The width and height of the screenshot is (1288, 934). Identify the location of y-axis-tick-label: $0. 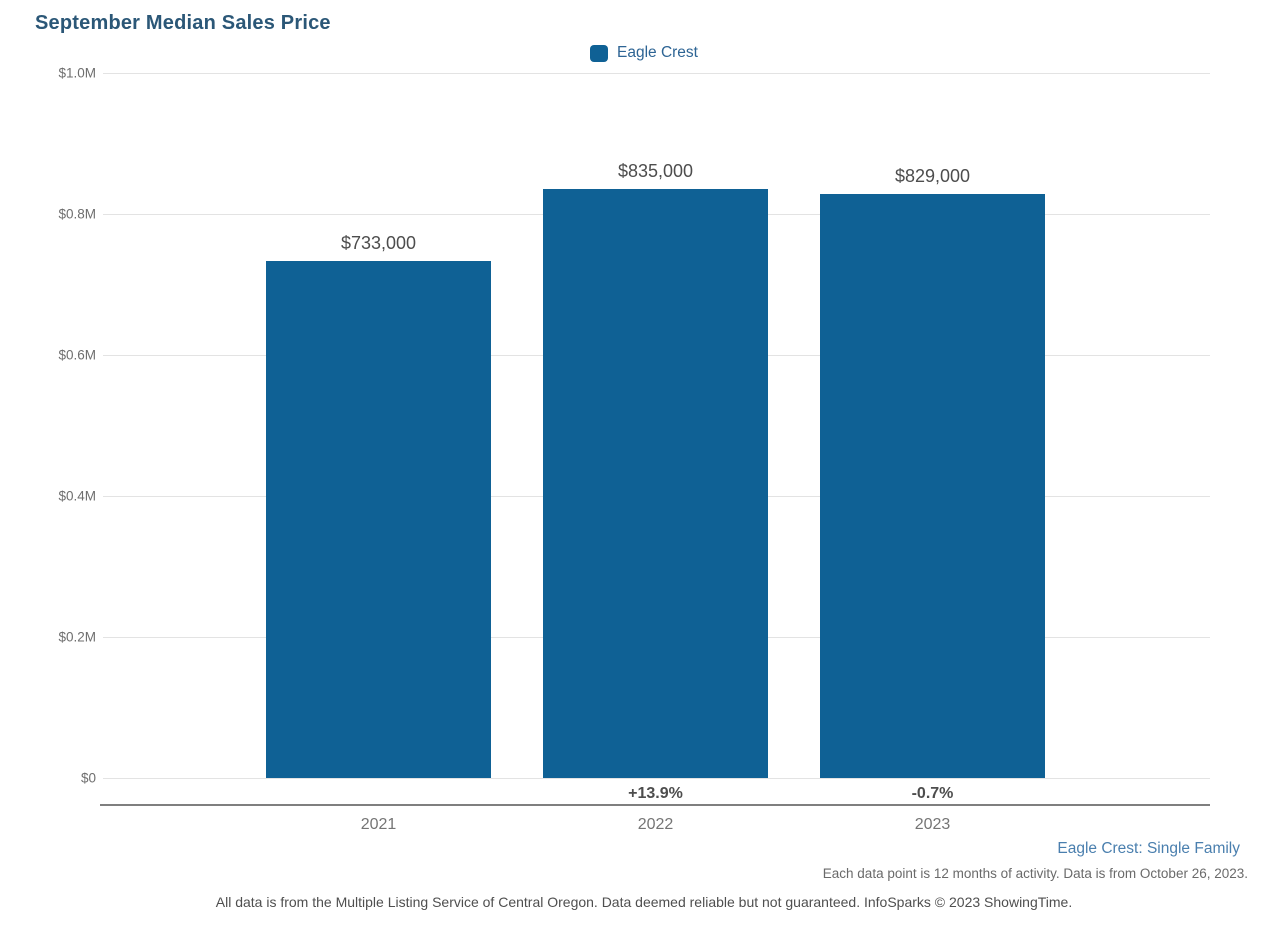
(88, 778).